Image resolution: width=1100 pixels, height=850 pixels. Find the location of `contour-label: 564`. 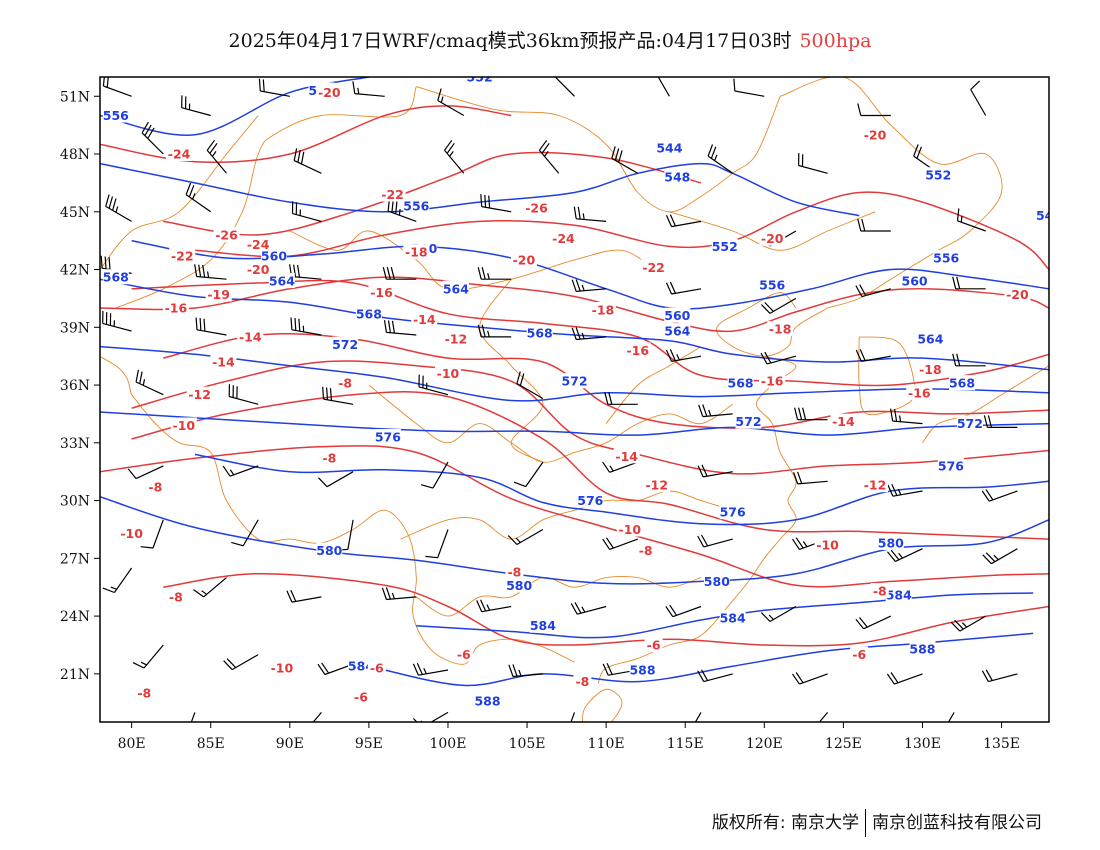

contour-label: 564 is located at coordinates (282, 281).